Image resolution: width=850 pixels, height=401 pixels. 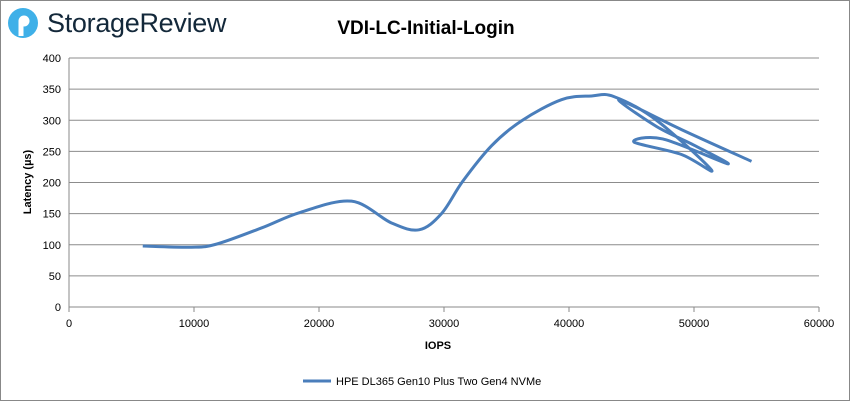 What do you see at coordinates (52, 90) in the screenshot?
I see `y-tick-label: 350` at bounding box center [52, 90].